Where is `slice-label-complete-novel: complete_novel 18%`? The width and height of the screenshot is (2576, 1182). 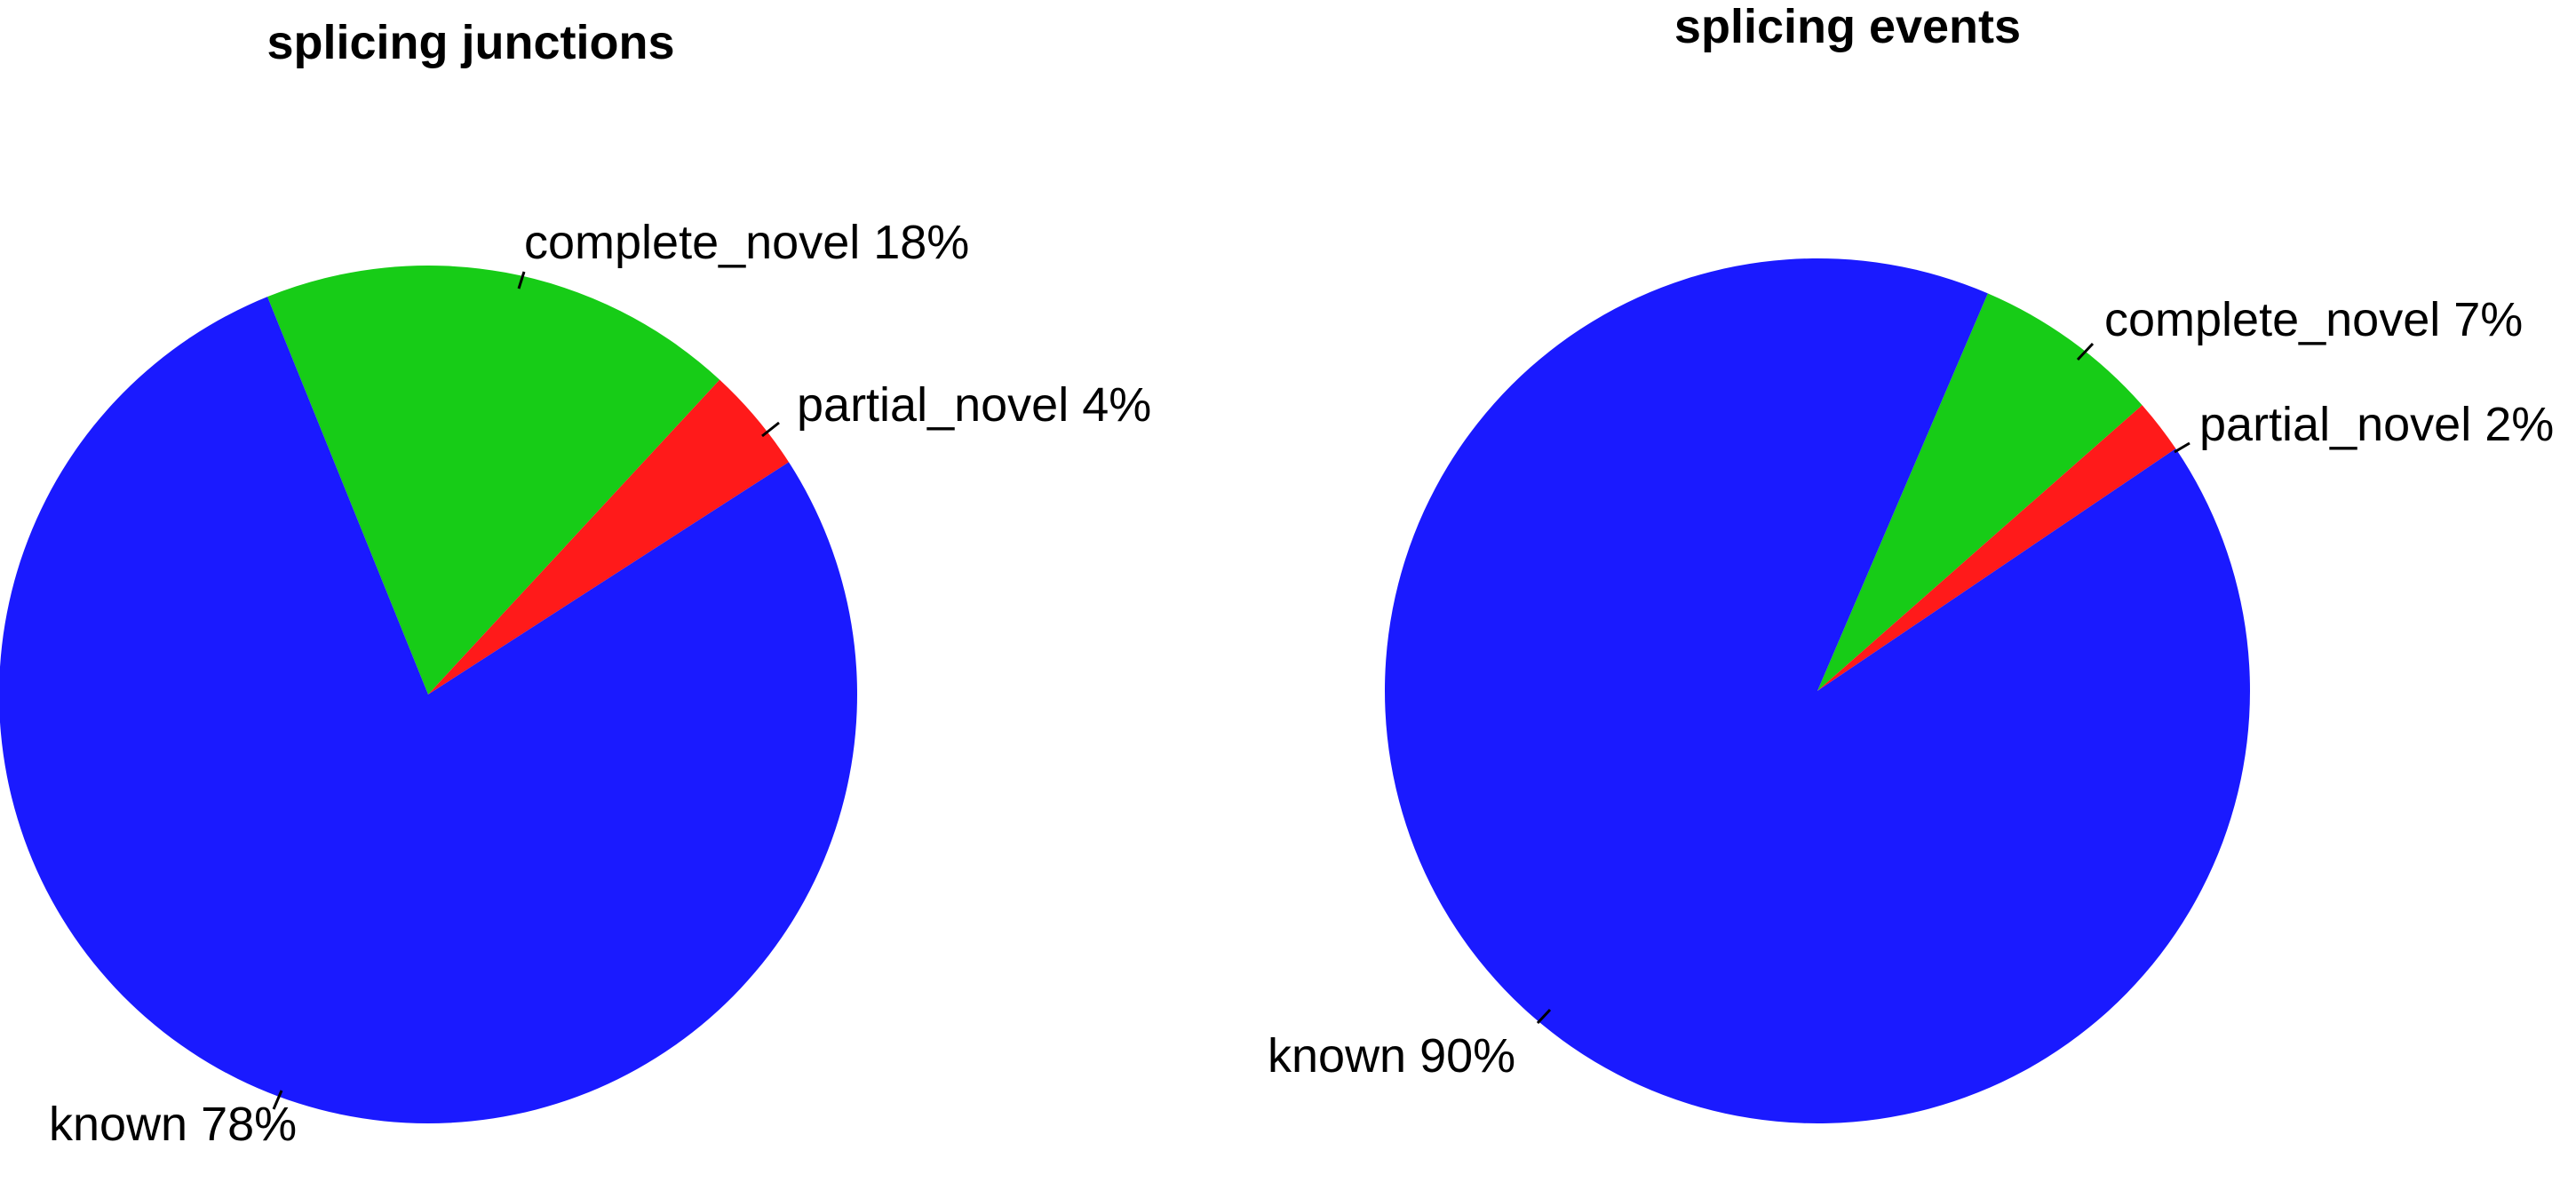
slice-label-complete-novel: complete_novel 18% is located at coordinates (746, 242).